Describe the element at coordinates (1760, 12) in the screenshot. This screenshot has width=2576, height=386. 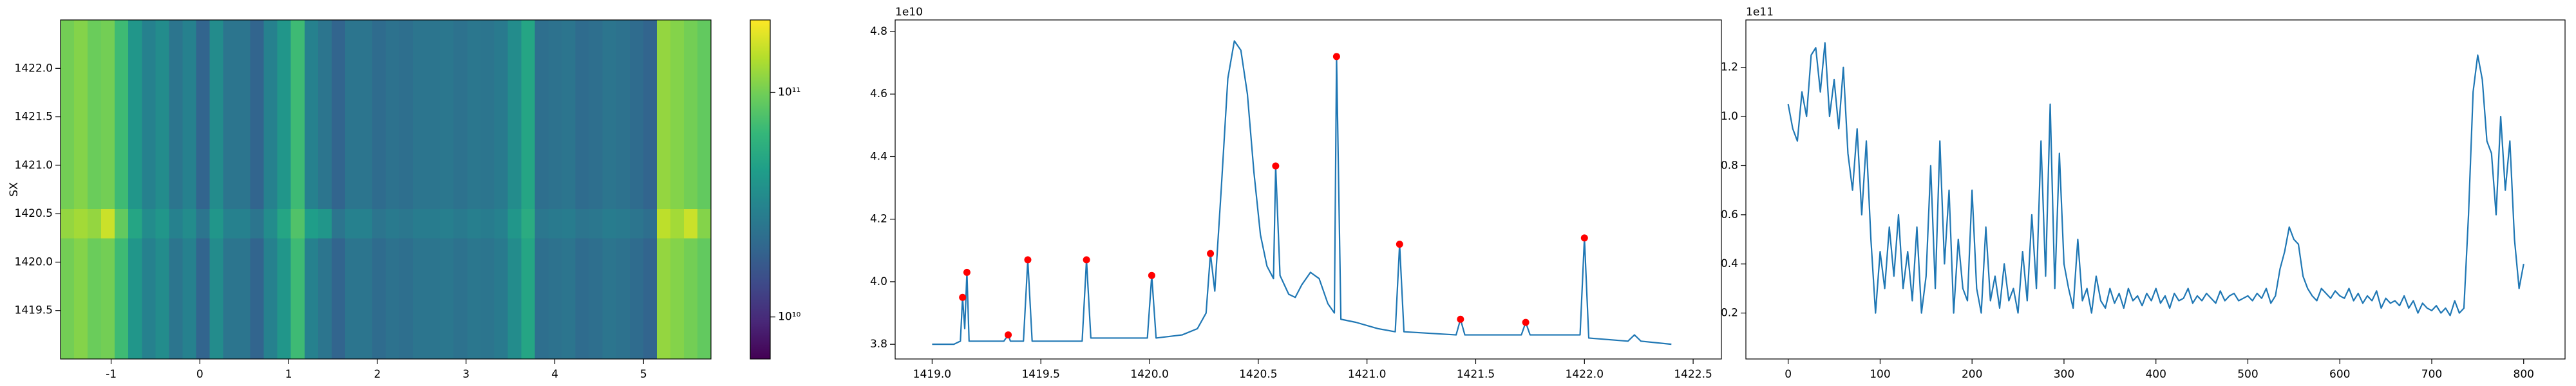
I see `offset-text: 1e11` at that location.